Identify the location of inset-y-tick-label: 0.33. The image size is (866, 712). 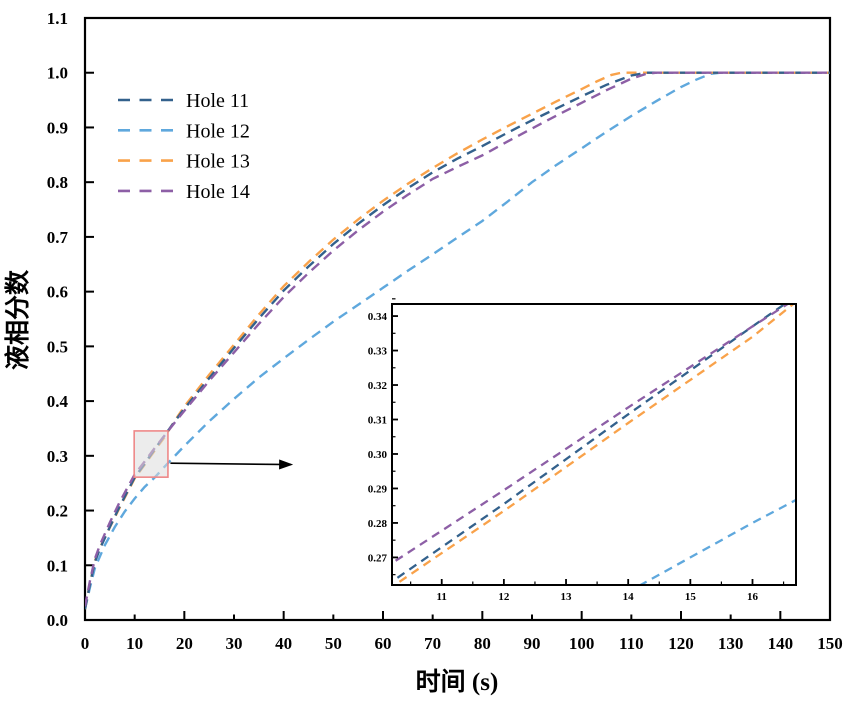
(378, 352).